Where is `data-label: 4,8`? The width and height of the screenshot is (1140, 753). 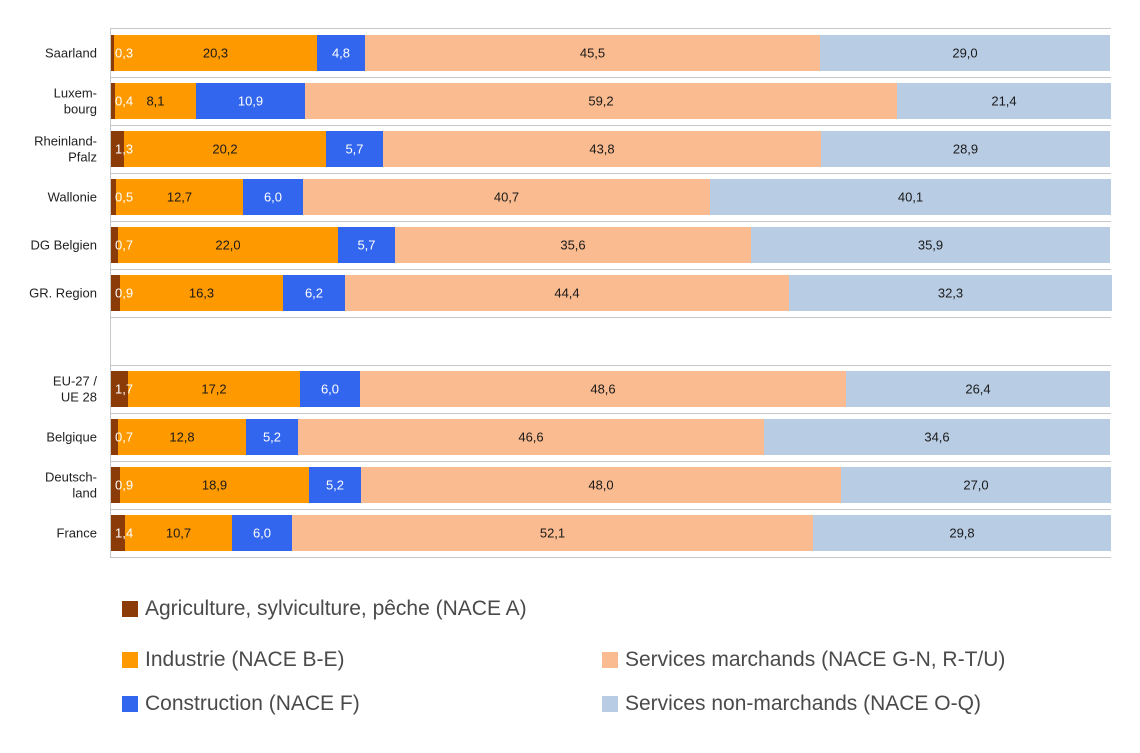
data-label: 4,8 is located at coordinates (341, 53).